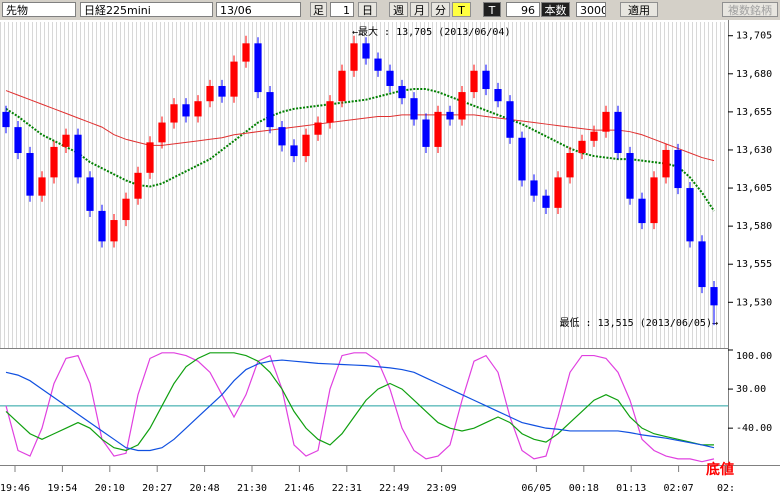 The image size is (780, 500). What do you see at coordinates (39, 9) in the screenshot?
I see `market-select: 先物` at bounding box center [39, 9].